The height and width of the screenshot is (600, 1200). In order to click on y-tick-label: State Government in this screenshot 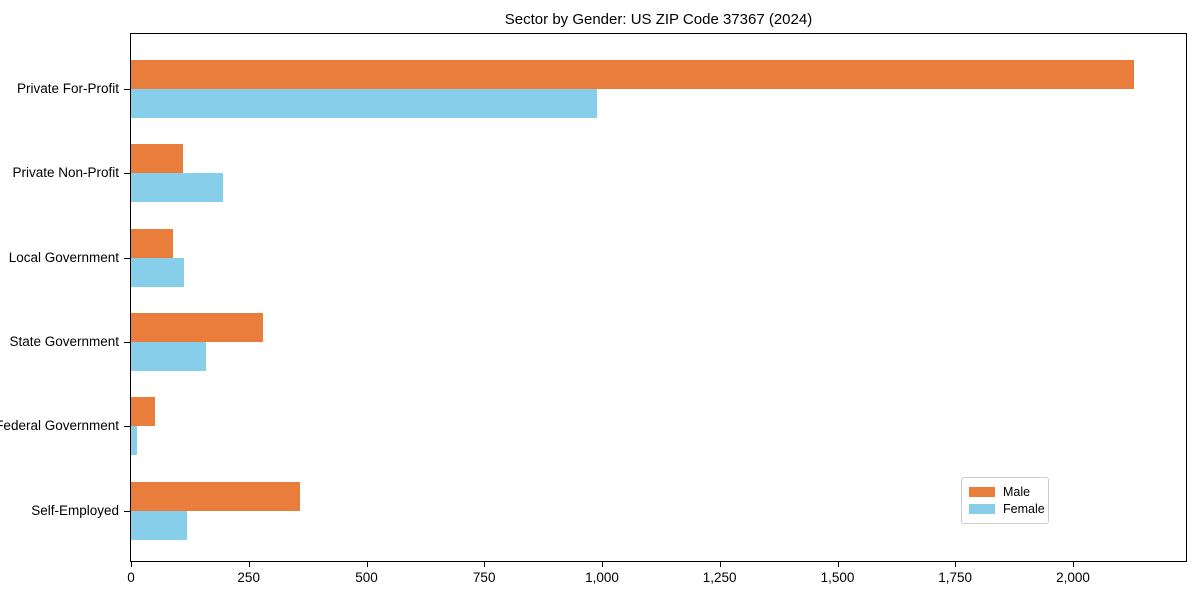, I will do `click(64, 341)`.